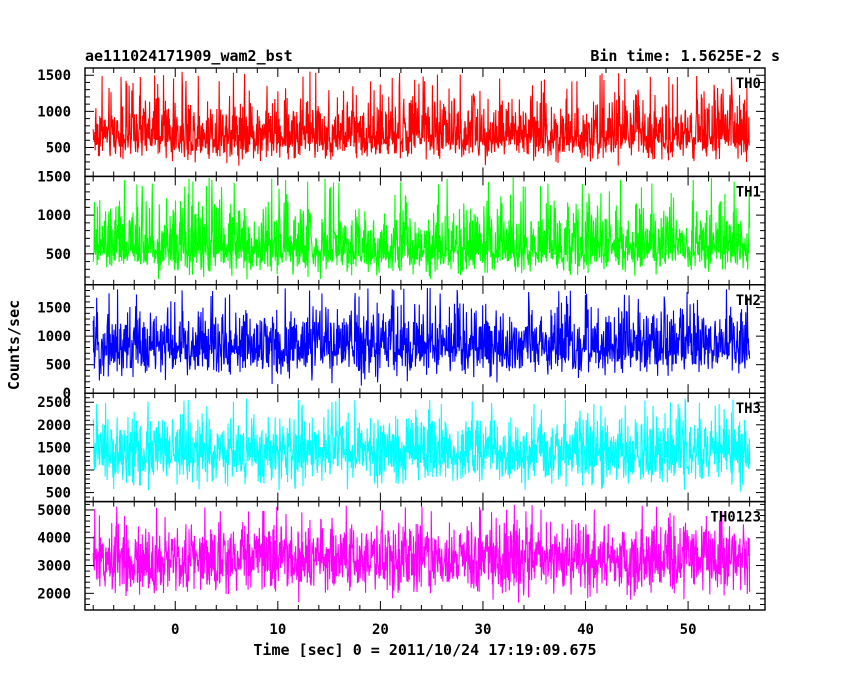  Describe the element at coordinates (421, 553) in the screenshot. I see `series-line-th0123` at that location.